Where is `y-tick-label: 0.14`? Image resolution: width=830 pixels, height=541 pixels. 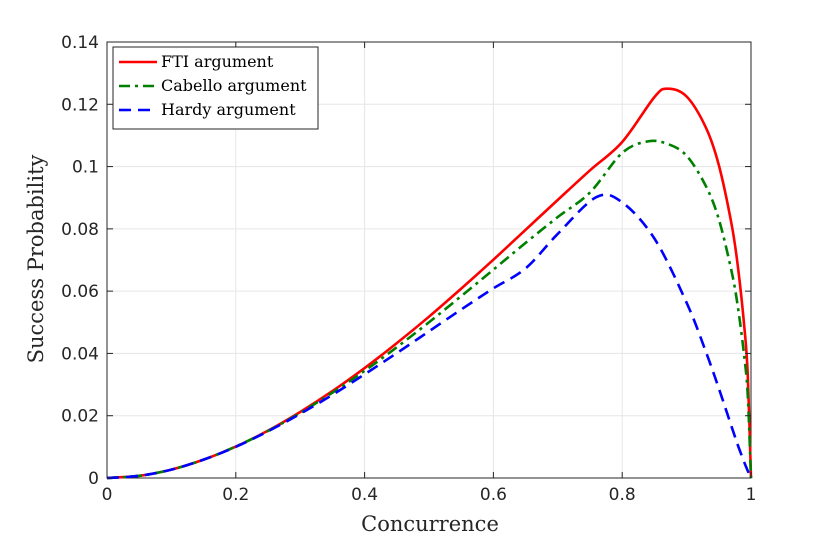 y-tick-label: 0.14 is located at coordinates (80, 43).